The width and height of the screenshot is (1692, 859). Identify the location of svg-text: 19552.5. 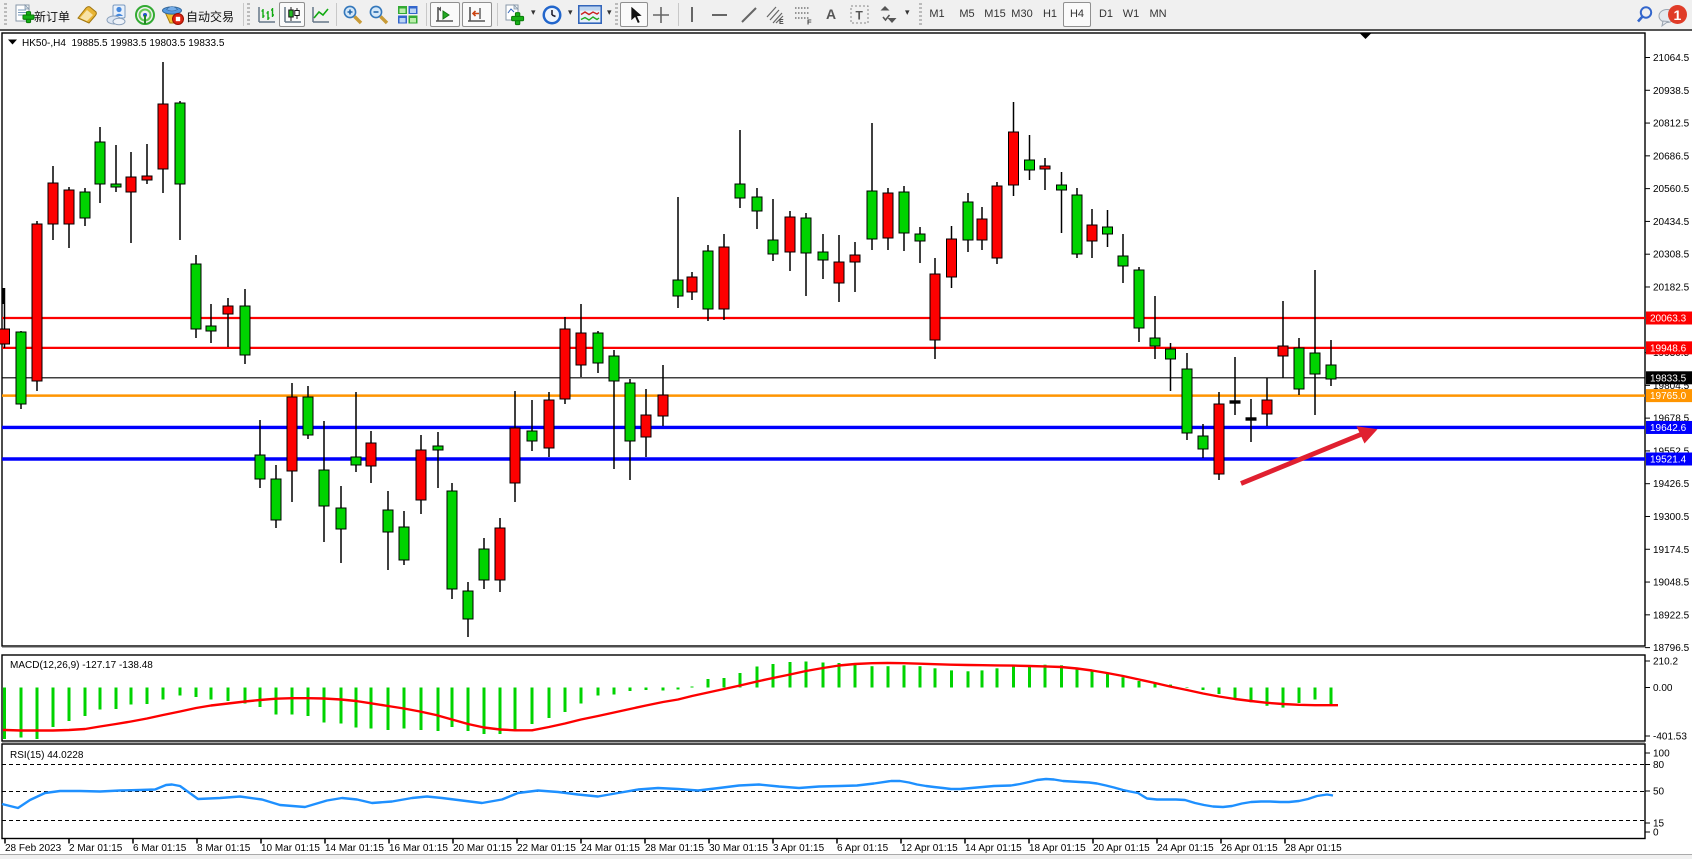
(1671, 451).